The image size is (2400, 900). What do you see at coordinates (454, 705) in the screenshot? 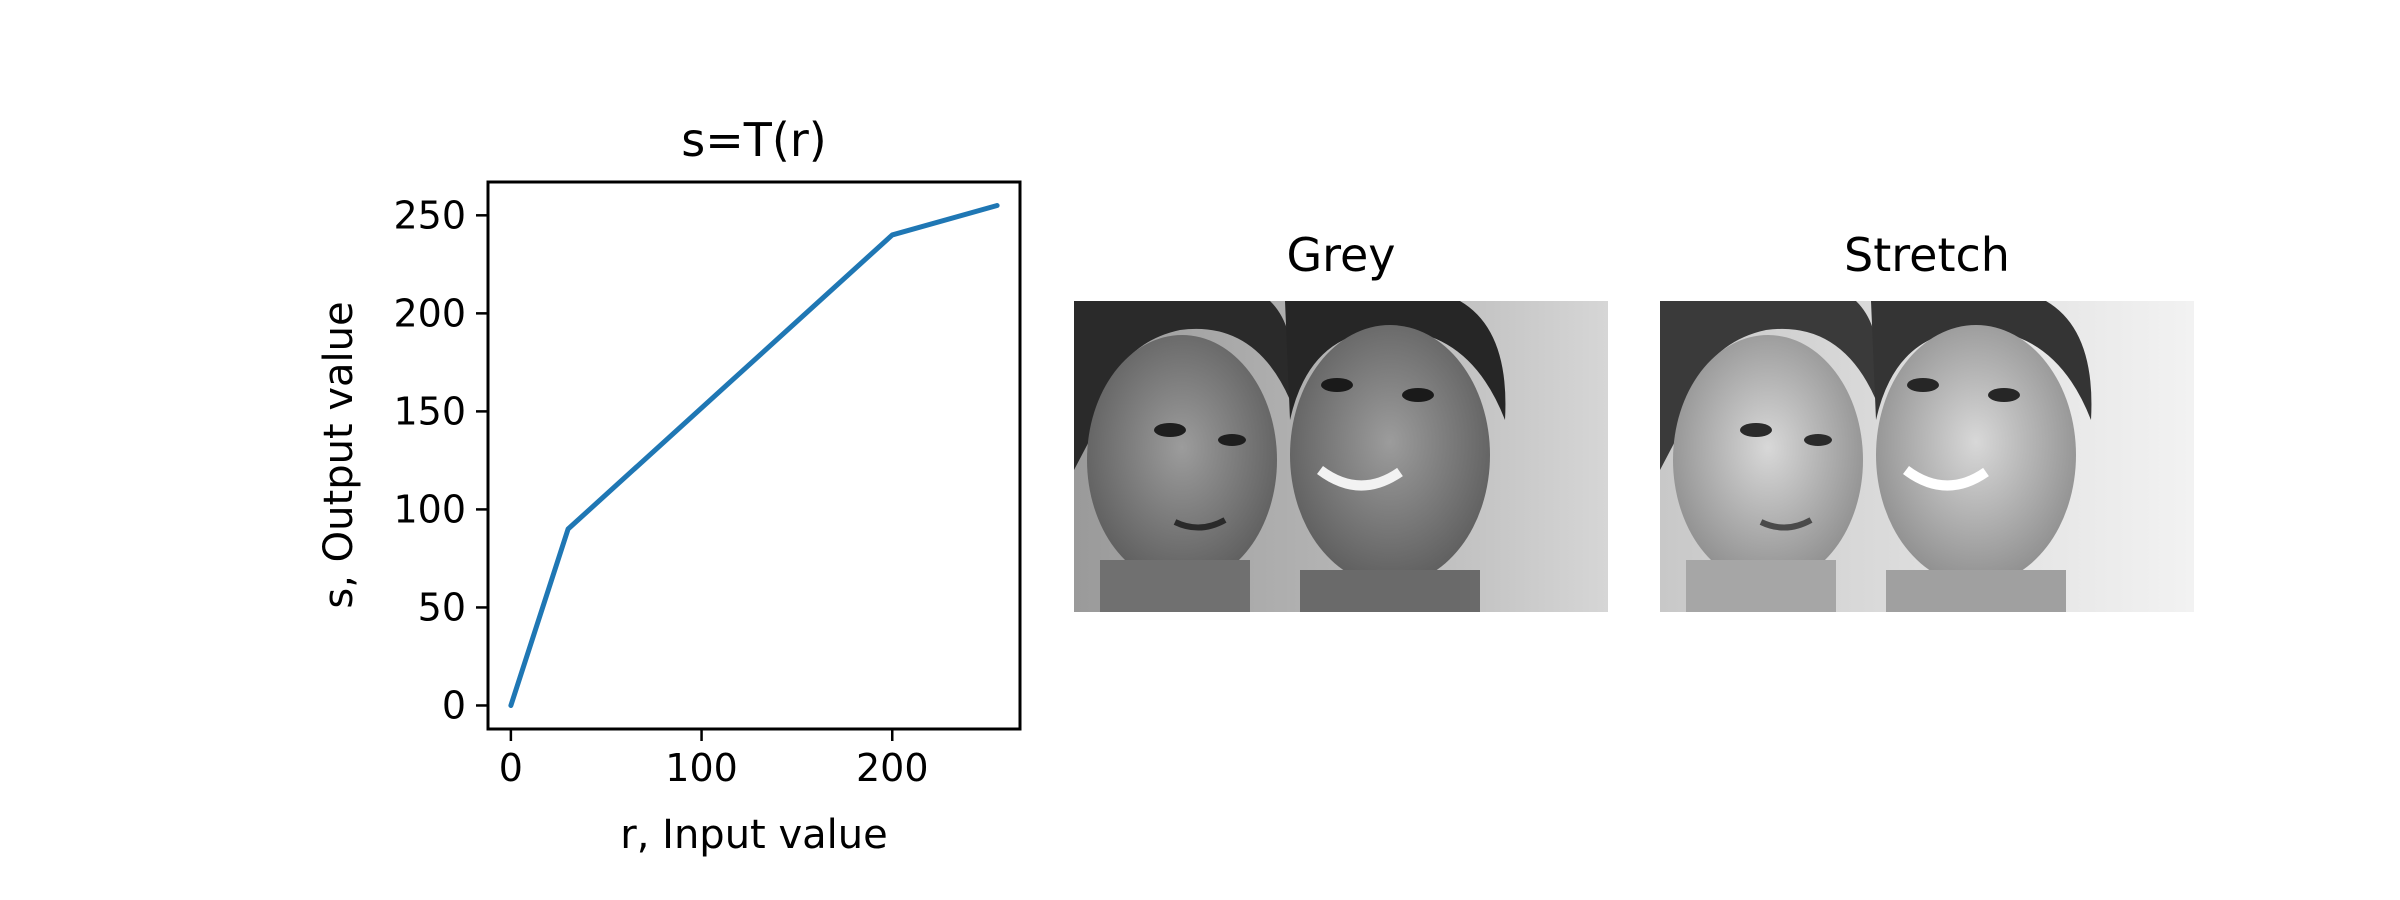
I see `y-tick-label: 0` at bounding box center [454, 705].